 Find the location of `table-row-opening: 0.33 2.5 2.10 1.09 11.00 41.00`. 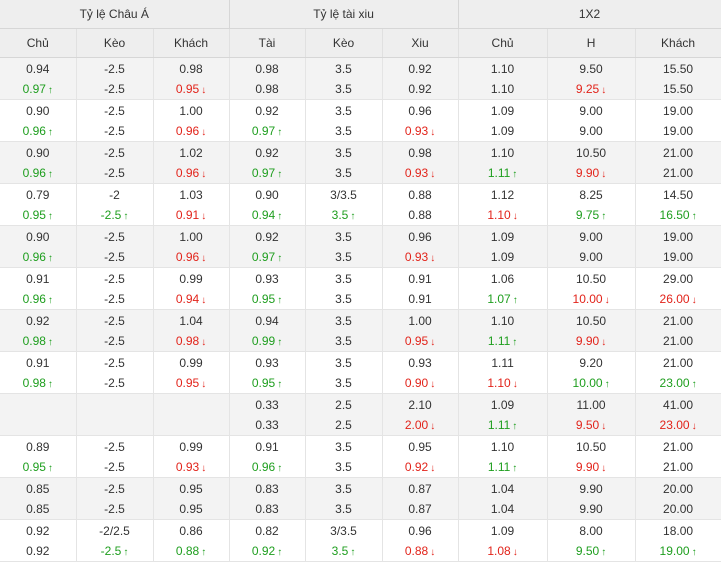

table-row-opening: 0.33 2.5 2.10 1.09 11.00 41.00 is located at coordinates (360, 404).